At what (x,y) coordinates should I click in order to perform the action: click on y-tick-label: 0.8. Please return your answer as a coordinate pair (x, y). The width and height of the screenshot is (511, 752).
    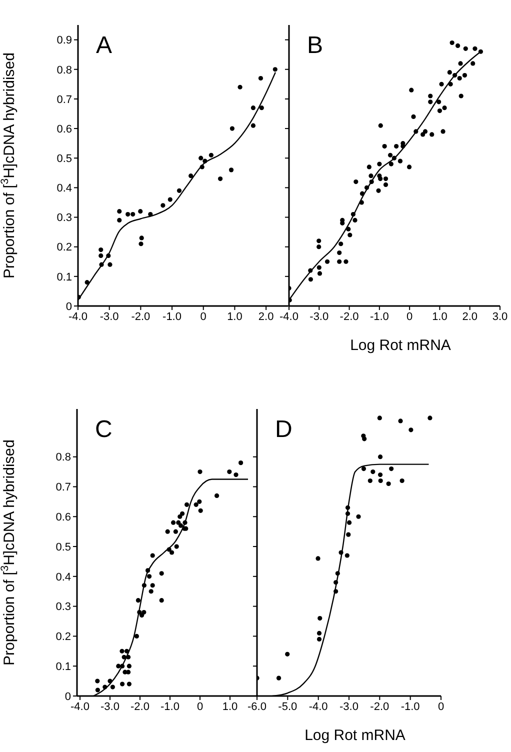
    Looking at the image, I should click on (63, 458).